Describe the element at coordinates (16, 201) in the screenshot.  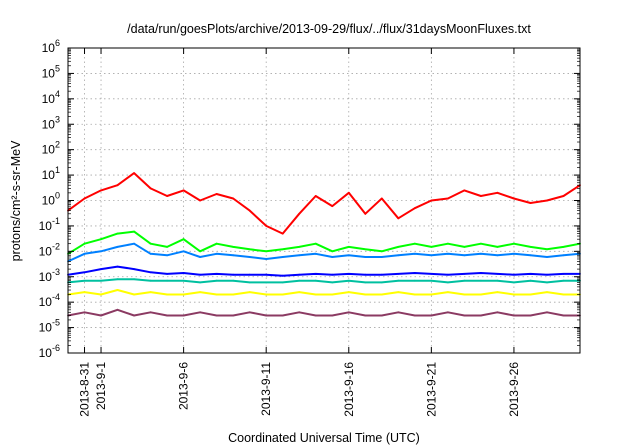
I see `y-axis-label: protons/cm²-s-sr-MeV` at that location.